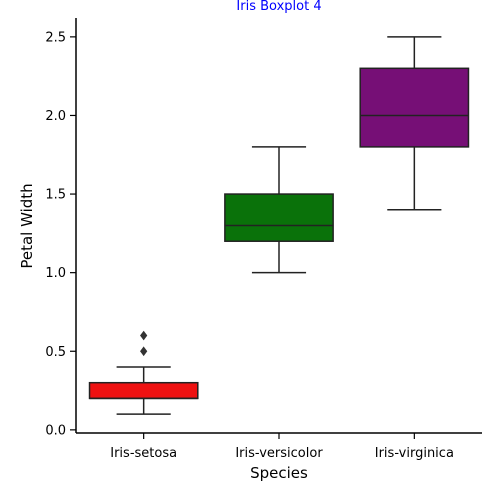 The height and width of the screenshot is (500, 500). I want to click on y-tick-label: 0.5, so click(55, 352).